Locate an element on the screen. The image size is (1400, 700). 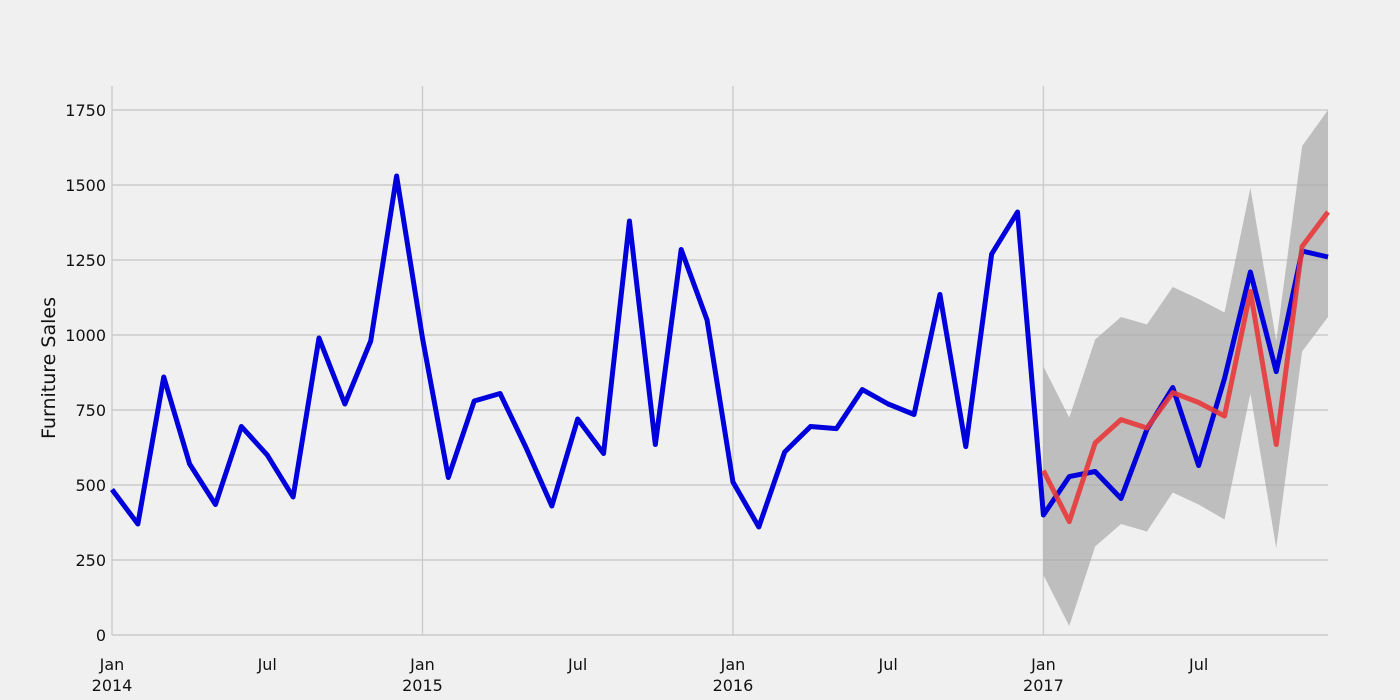
y-tick-label: 1250 is located at coordinates (85, 260).